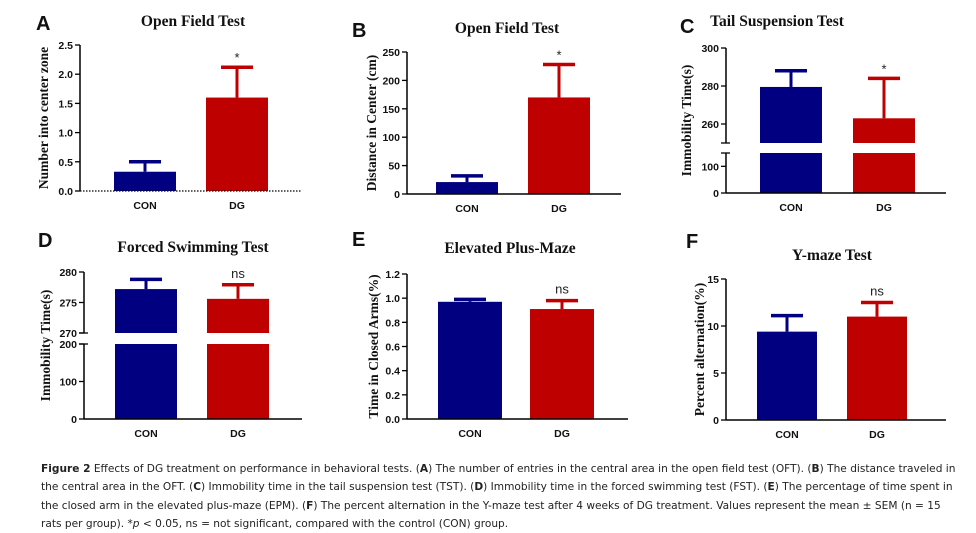  What do you see at coordinates (65, 46) in the screenshot?
I see `y-tick-label: 2.5` at bounding box center [65, 46].